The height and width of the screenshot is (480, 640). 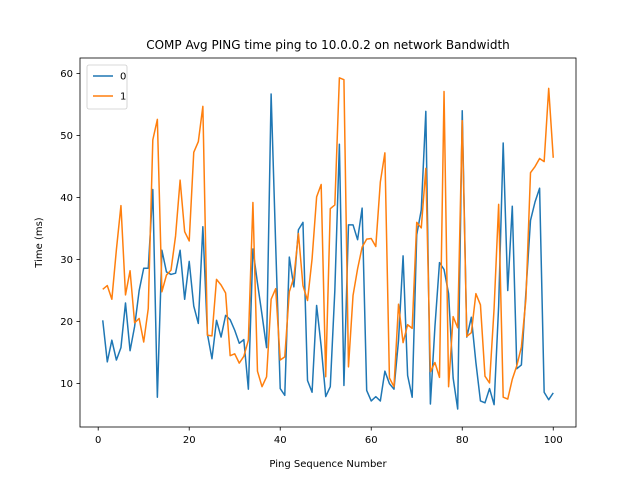 I want to click on y-tick-label: 10, so click(x=66, y=384).